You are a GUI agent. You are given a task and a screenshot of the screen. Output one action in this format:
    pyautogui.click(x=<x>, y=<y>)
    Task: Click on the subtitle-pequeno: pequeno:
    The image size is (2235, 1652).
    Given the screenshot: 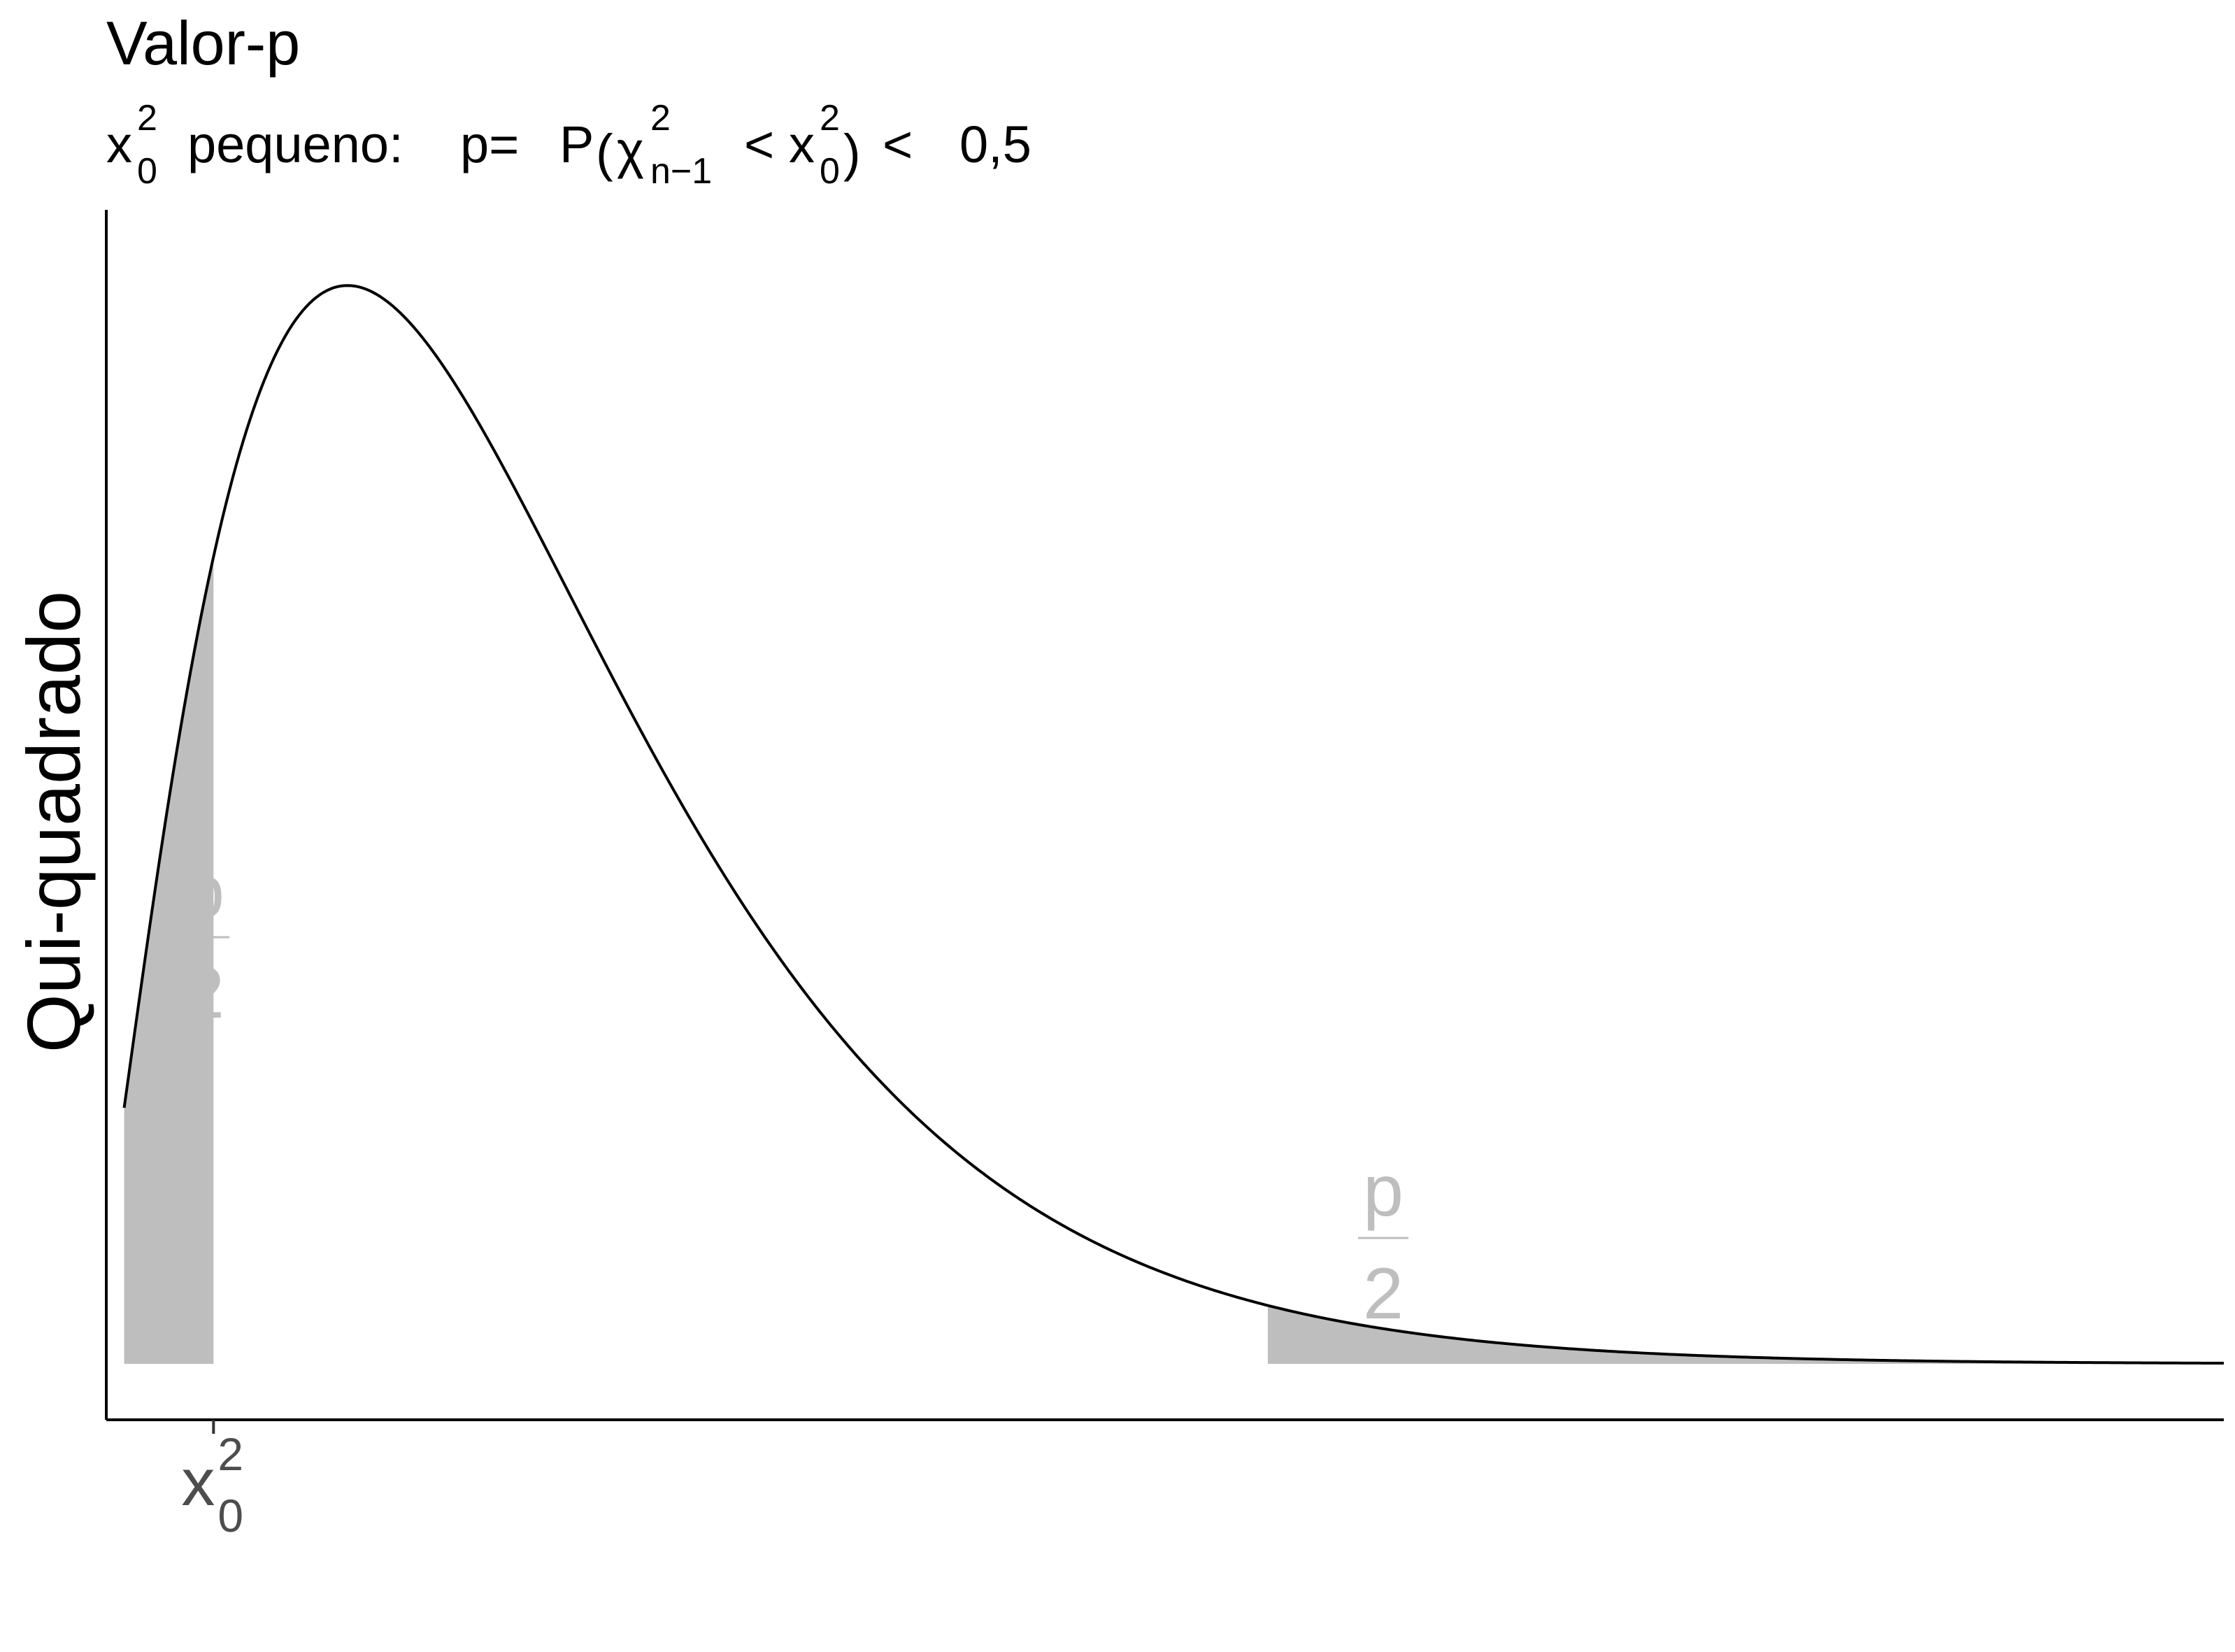 What is the action you would take?
    pyautogui.click(x=295, y=144)
    